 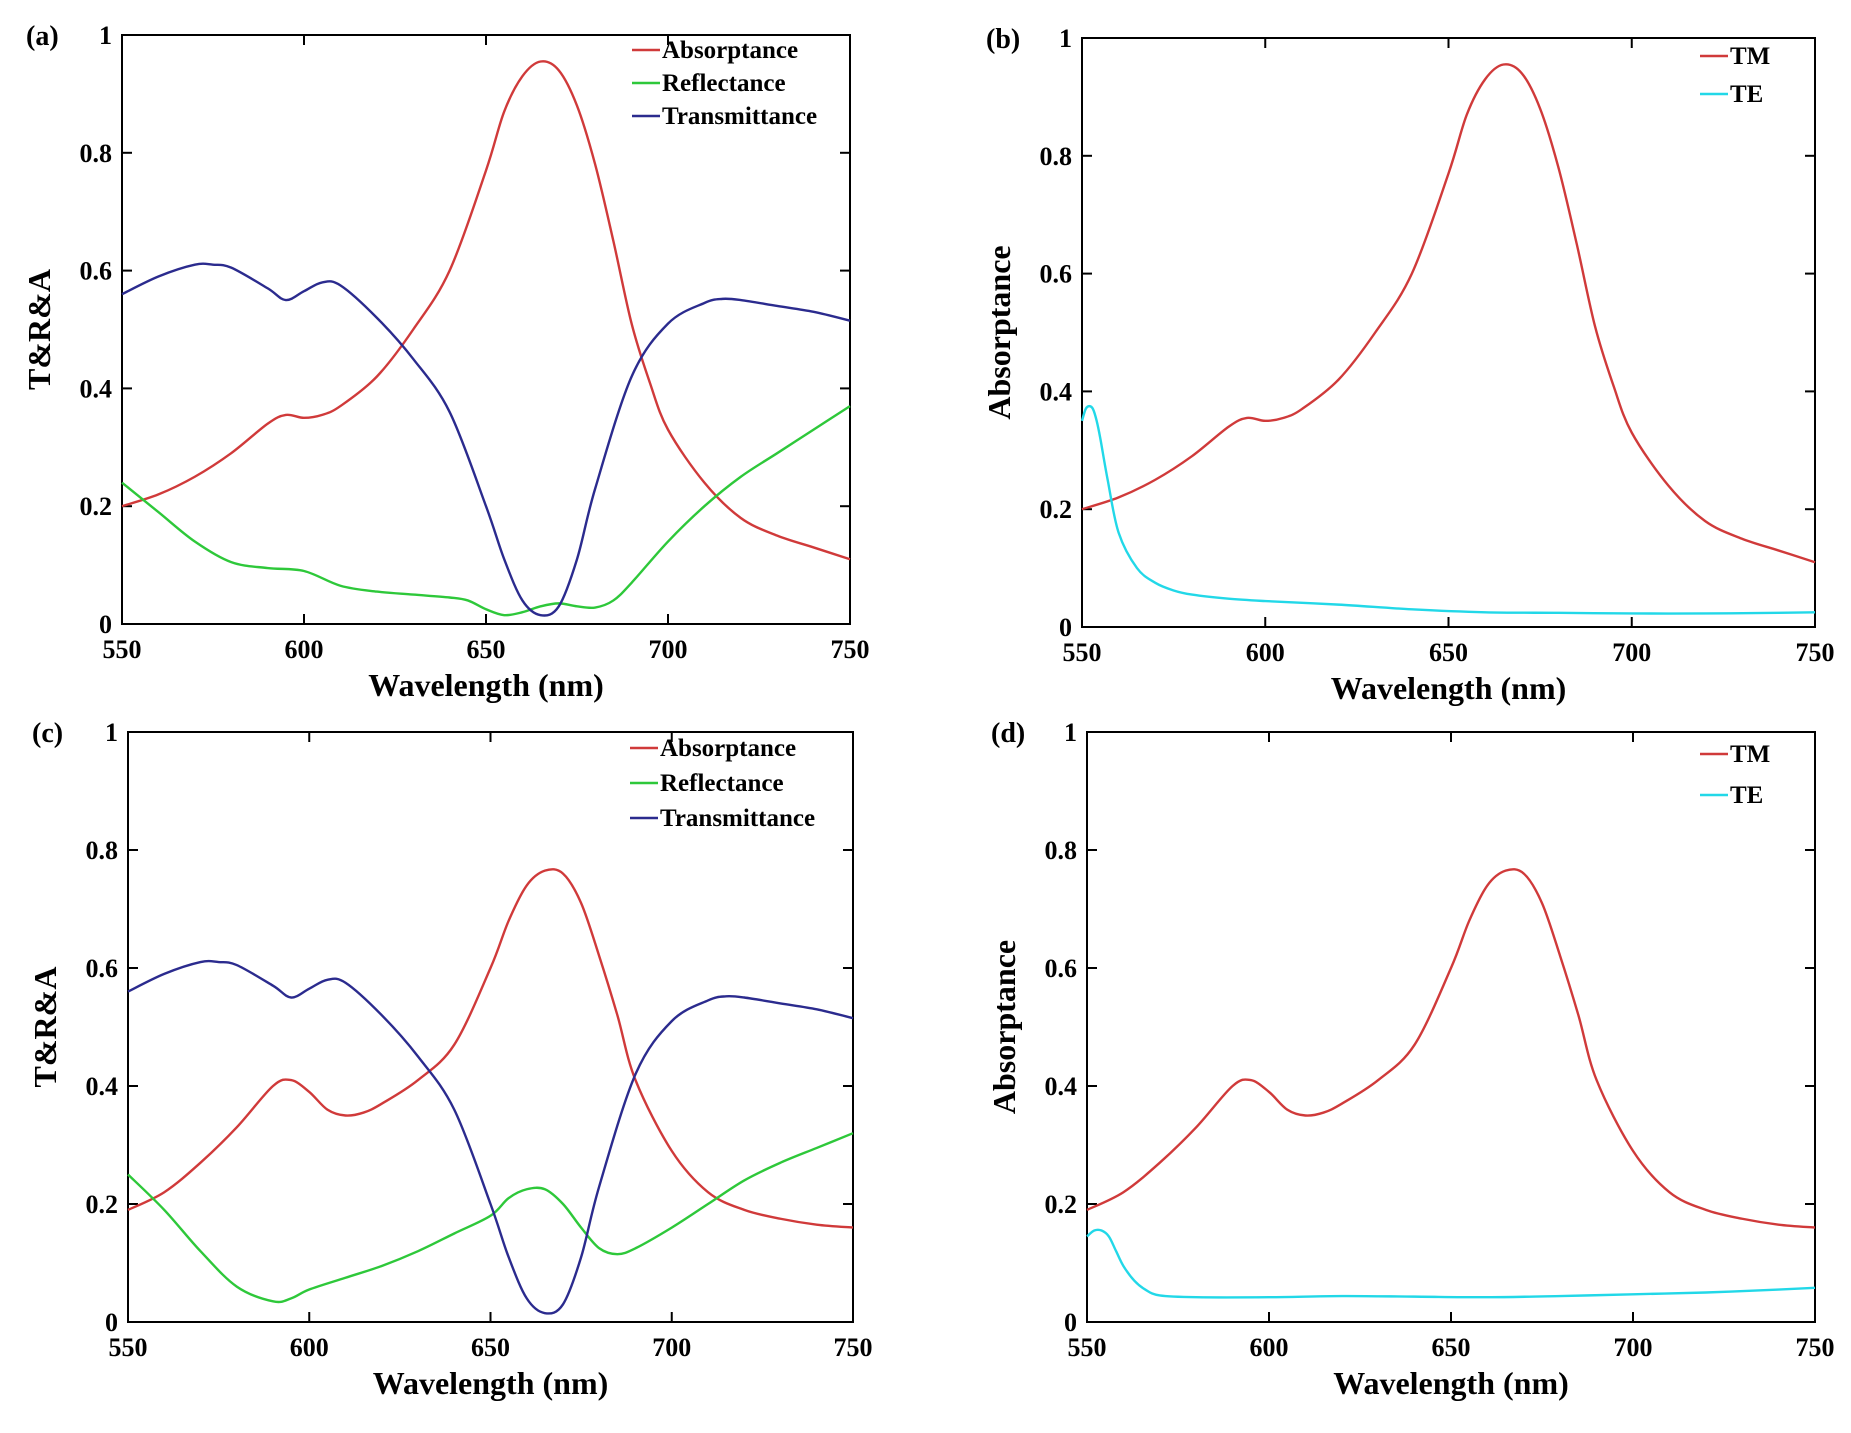 What do you see at coordinates (1008, 733) in the screenshot?
I see `panel-tag: (d)` at bounding box center [1008, 733].